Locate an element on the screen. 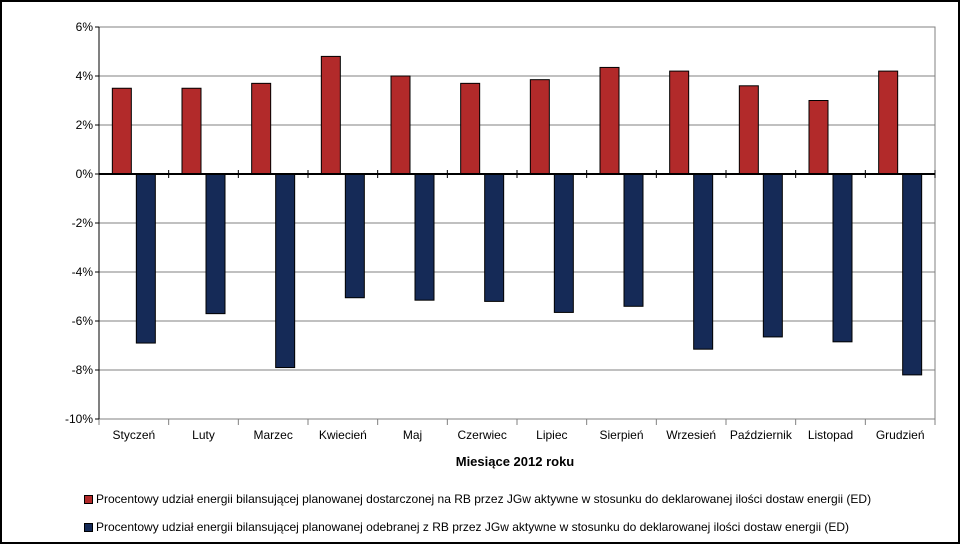 The height and width of the screenshot is (544, 960). y-tick-label: -10% is located at coordinates (79, 419).